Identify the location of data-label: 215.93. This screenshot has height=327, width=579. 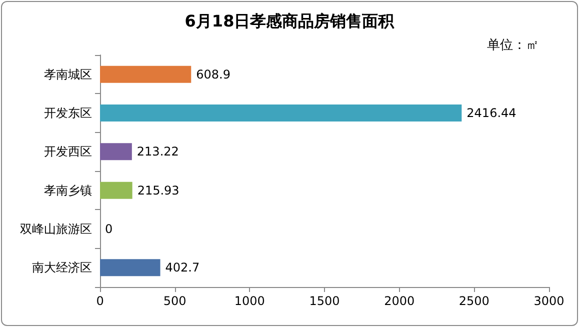
(158, 190).